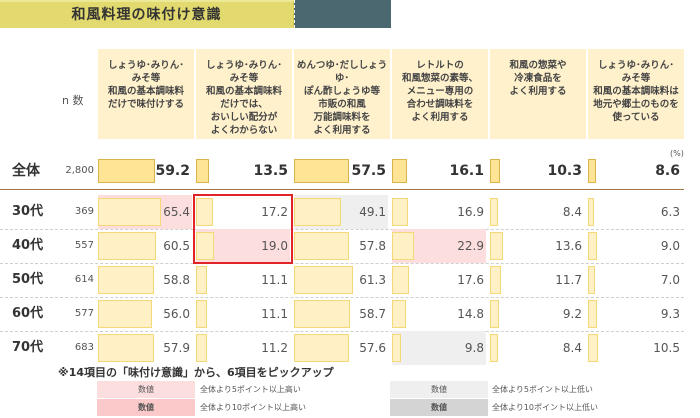  What do you see at coordinates (368, 171) in the screenshot?
I see `cell-value: 57.5` at bounding box center [368, 171].